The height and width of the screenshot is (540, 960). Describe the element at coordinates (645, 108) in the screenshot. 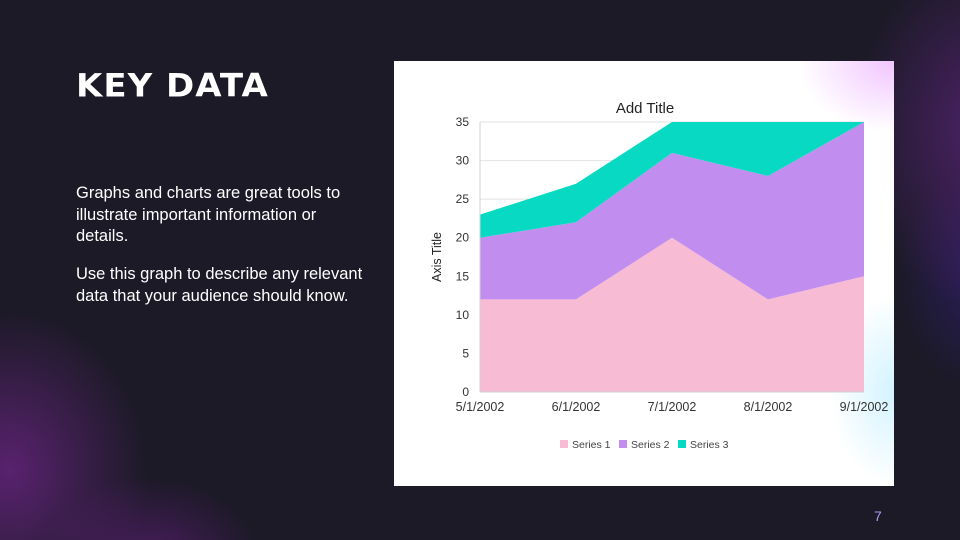

I see `chart-title: Add Title` at that location.